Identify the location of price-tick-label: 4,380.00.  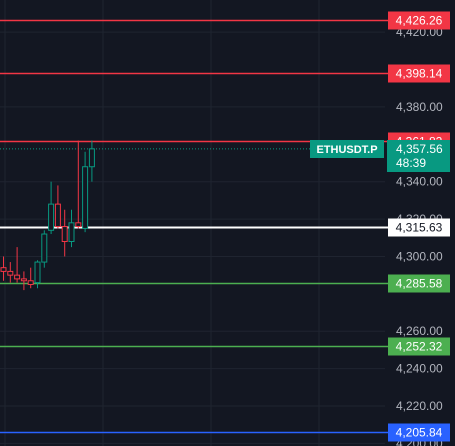
(419, 107).